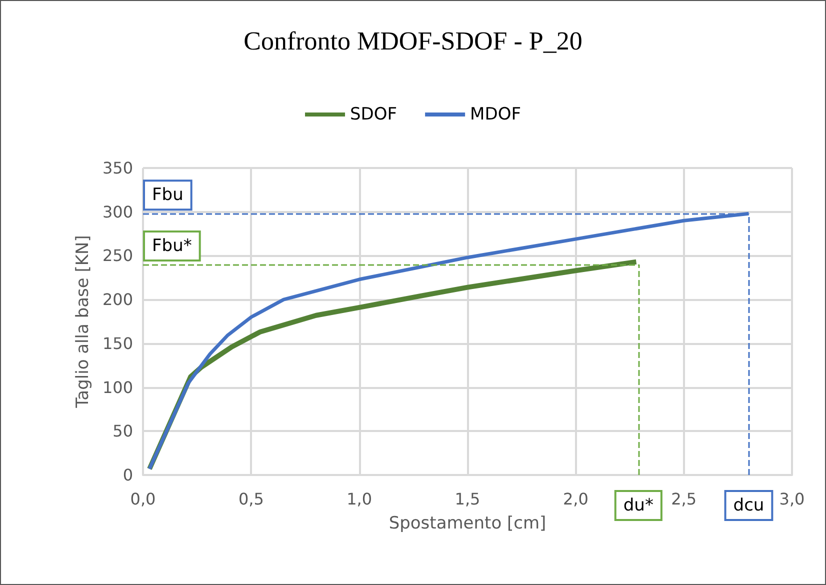 The height and width of the screenshot is (585, 826). I want to click on x-tick-label: 3,0, so click(792, 499).